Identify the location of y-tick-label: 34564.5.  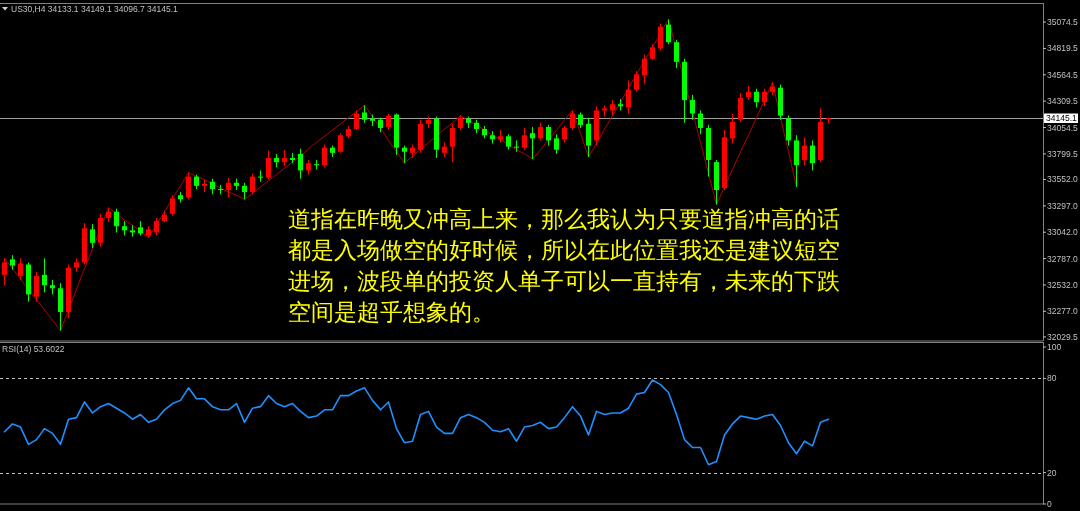
(1062, 74).